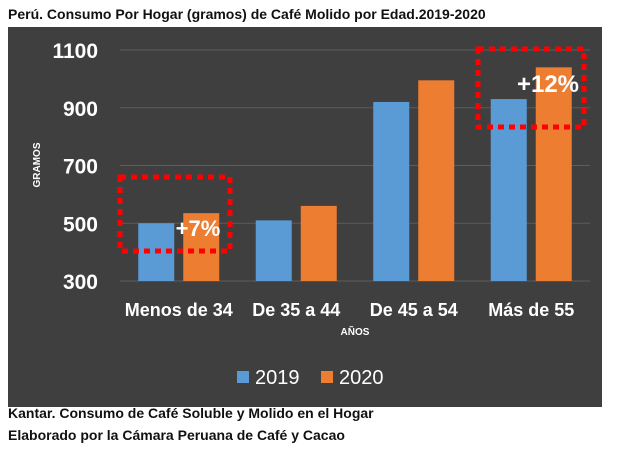 The image size is (617, 469). Describe the element at coordinates (277, 378) in the screenshot. I see `legend-label: 2019` at that location.